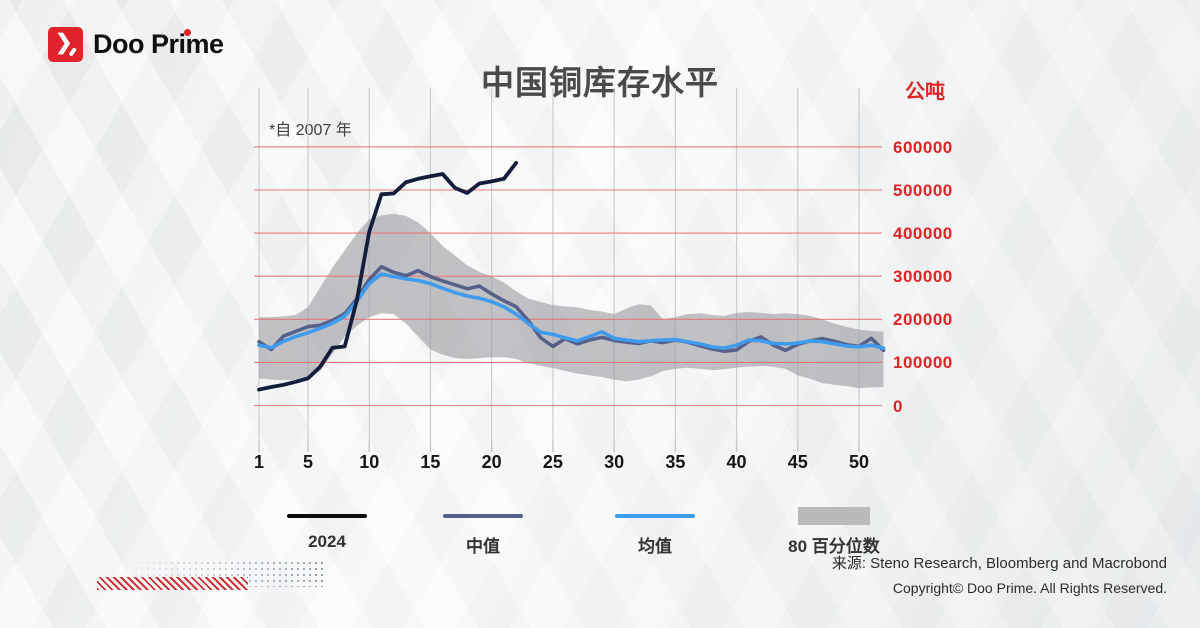 The image size is (1200, 628). I want to click on x-axis-label: 50, so click(859, 462).